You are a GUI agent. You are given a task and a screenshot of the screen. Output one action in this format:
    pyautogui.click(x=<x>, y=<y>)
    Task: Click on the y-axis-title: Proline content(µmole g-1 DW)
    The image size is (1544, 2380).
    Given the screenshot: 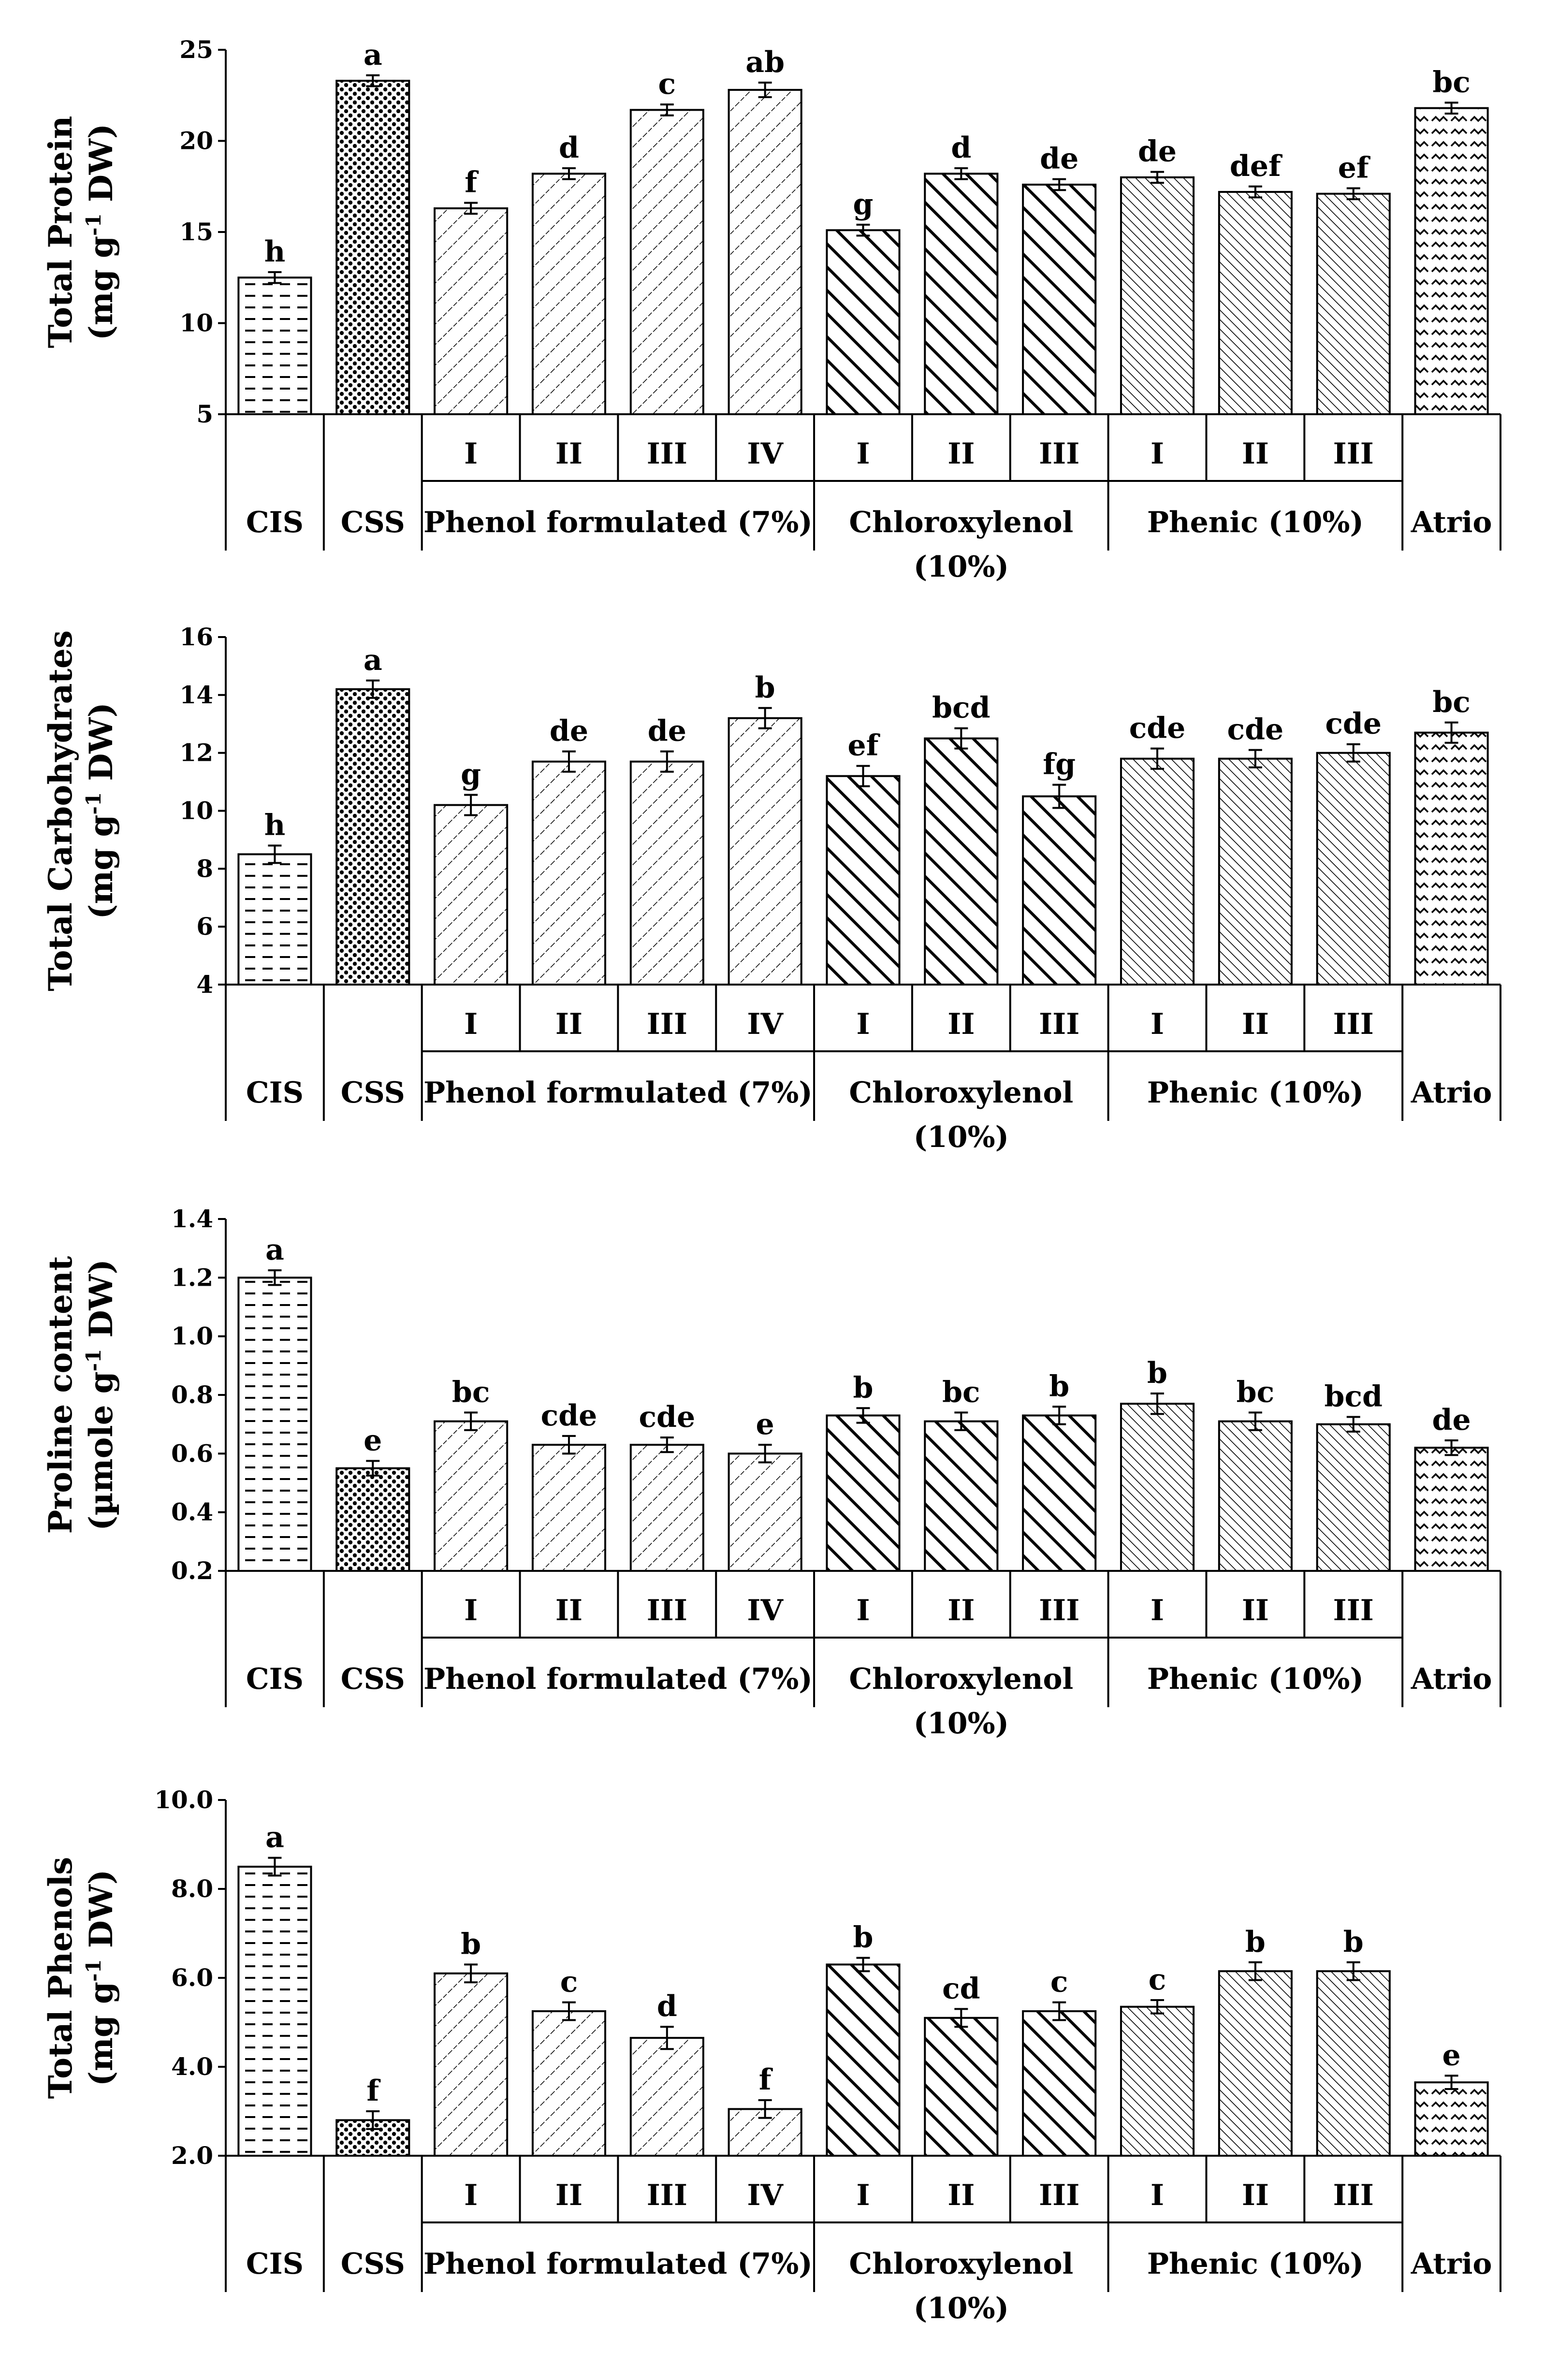 What is the action you would take?
    pyautogui.click(x=81, y=1395)
    